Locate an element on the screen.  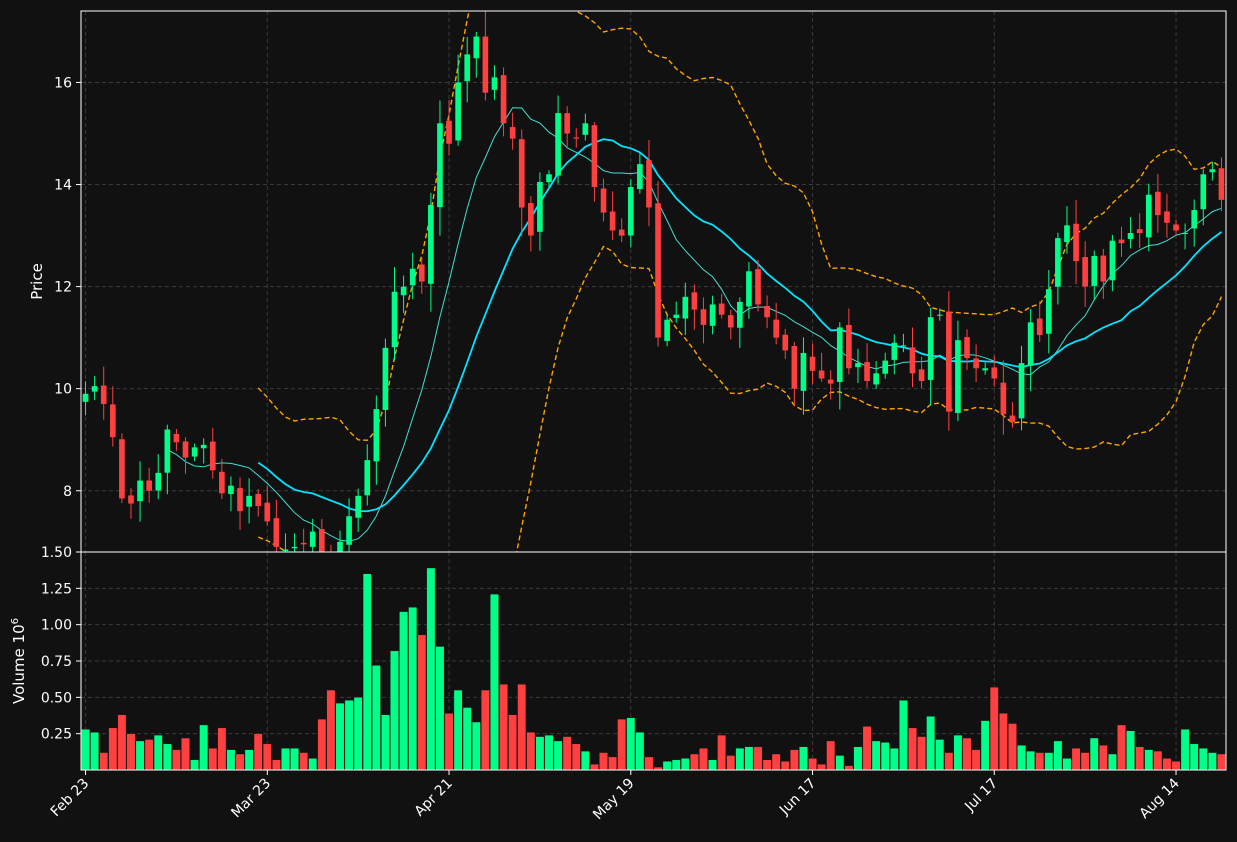
volume-ytick-label: 1.25 is located at coordinates (56, 589).